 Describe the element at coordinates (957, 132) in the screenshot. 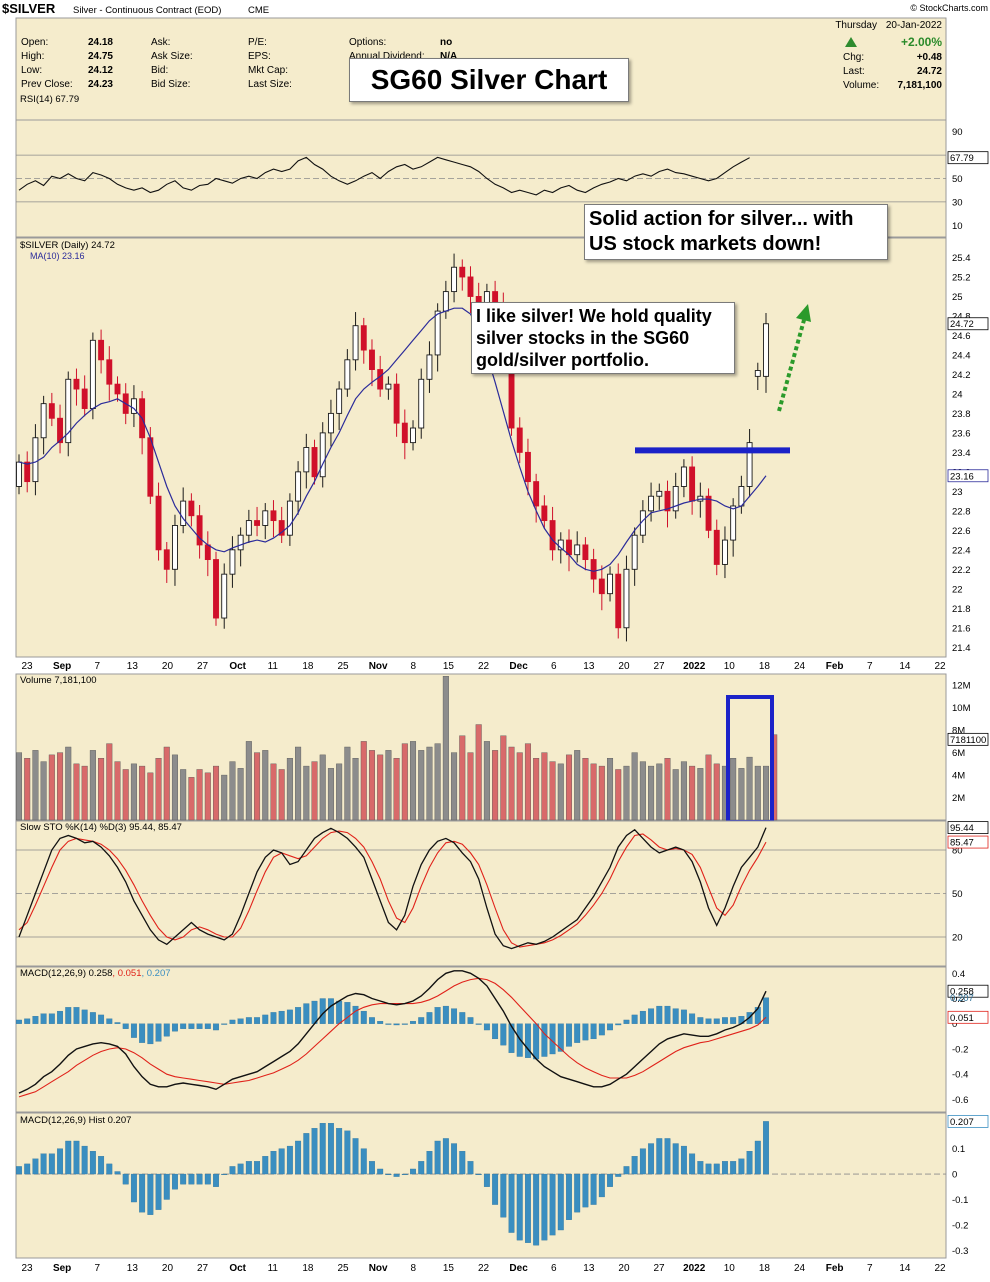

I see `axis-tick-label: 90` at that location.